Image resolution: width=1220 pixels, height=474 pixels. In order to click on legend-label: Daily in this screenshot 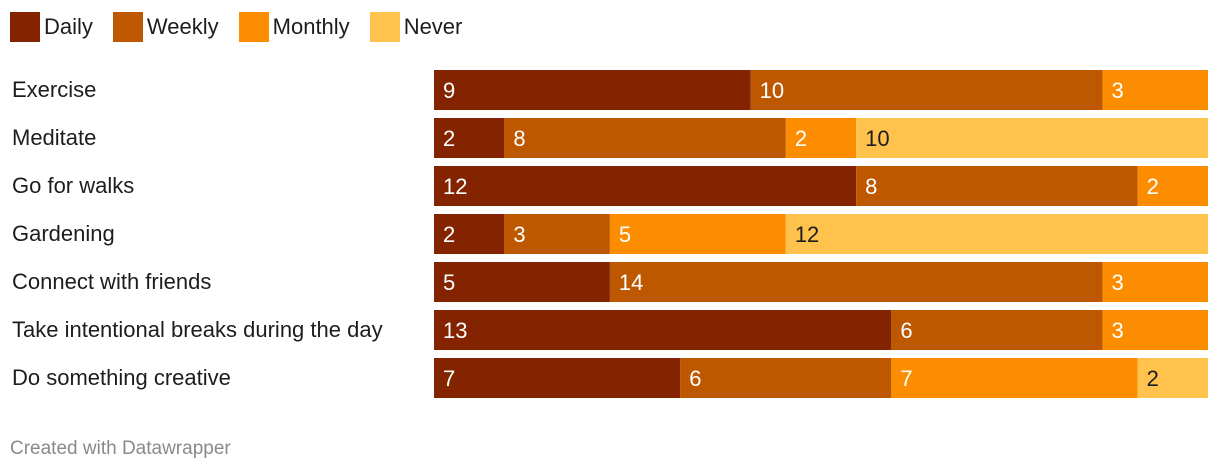, I will do `click(68, 26)`.